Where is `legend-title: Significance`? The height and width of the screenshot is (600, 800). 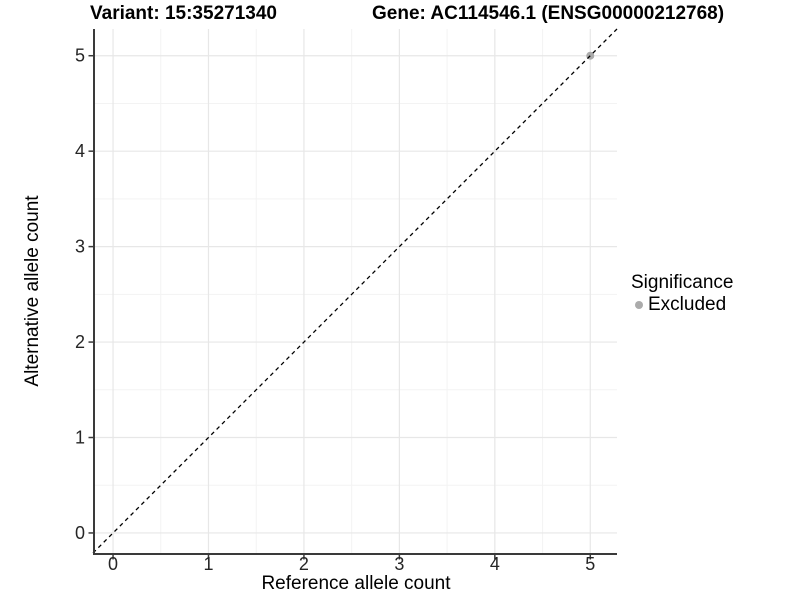
legend-title: Significance is located at coordinates (682, 282).